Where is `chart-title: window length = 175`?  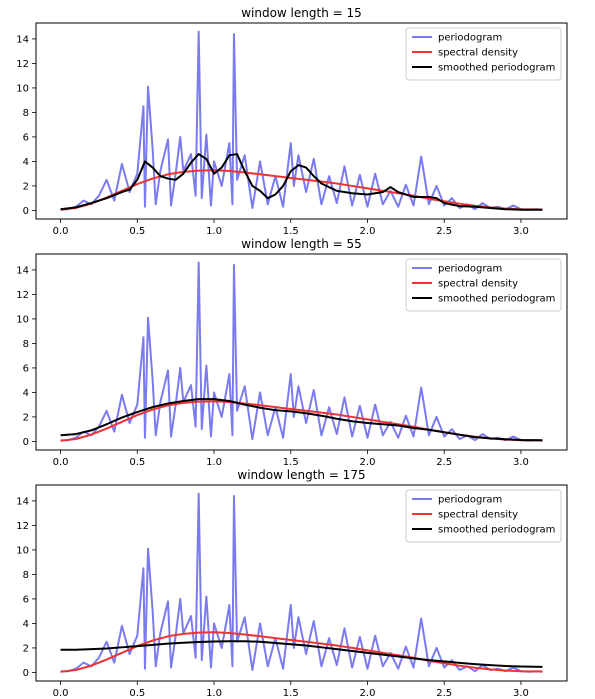
chart-title: window length = 175 is located at coordinates (301, 475).